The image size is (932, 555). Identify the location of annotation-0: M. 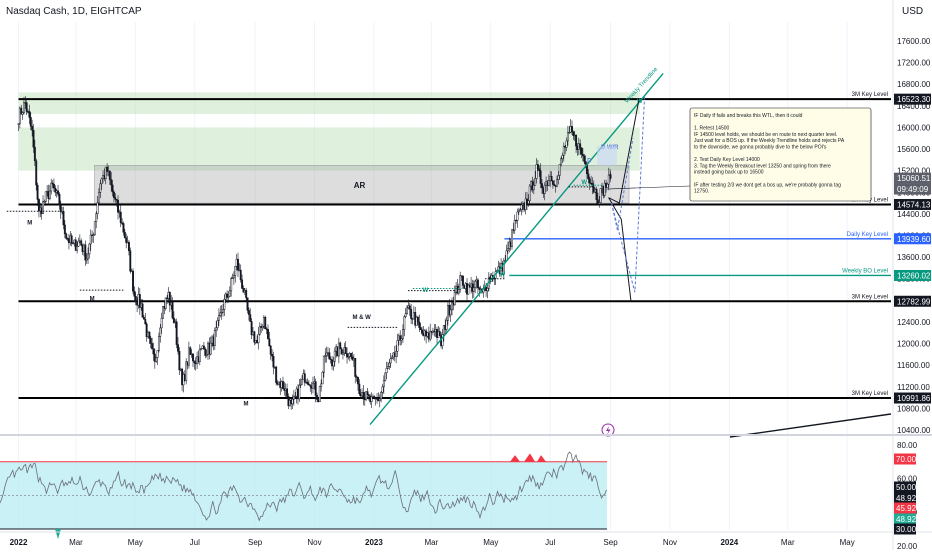
(29, 224).